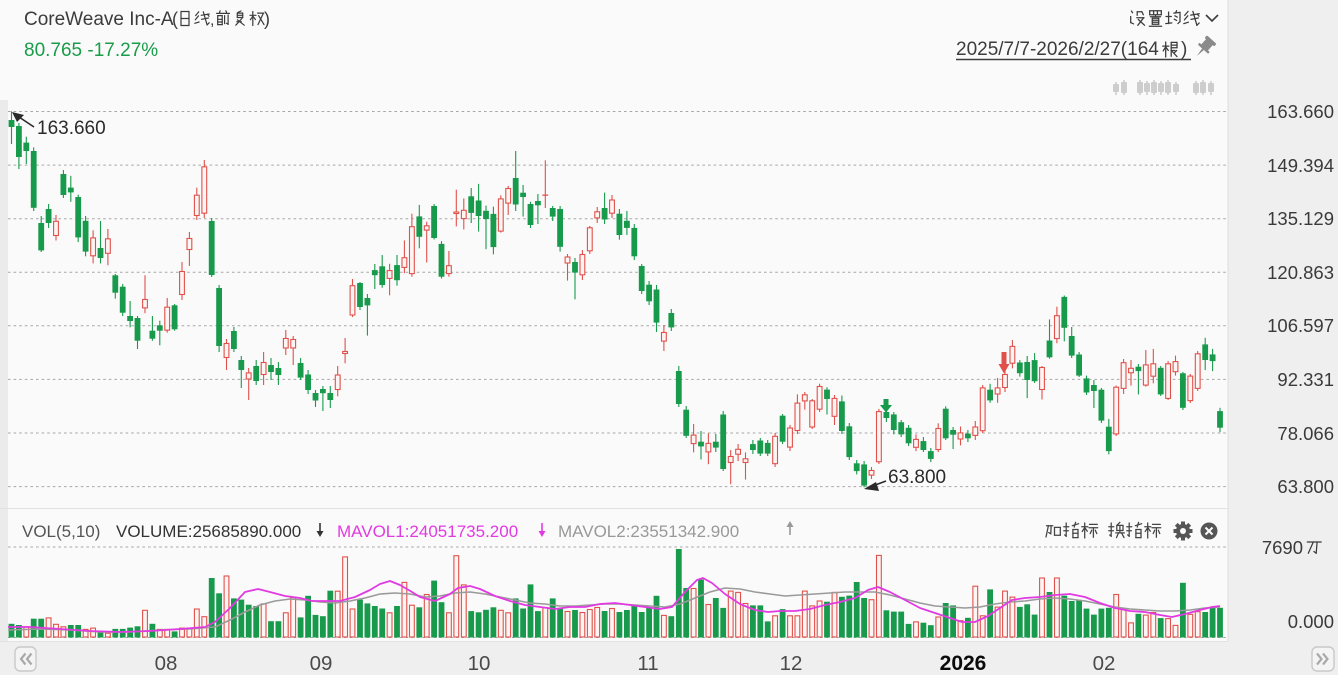 This screenshot has width=1338, height=675. I want to click on svg-text: 02, so click(1104, 663).